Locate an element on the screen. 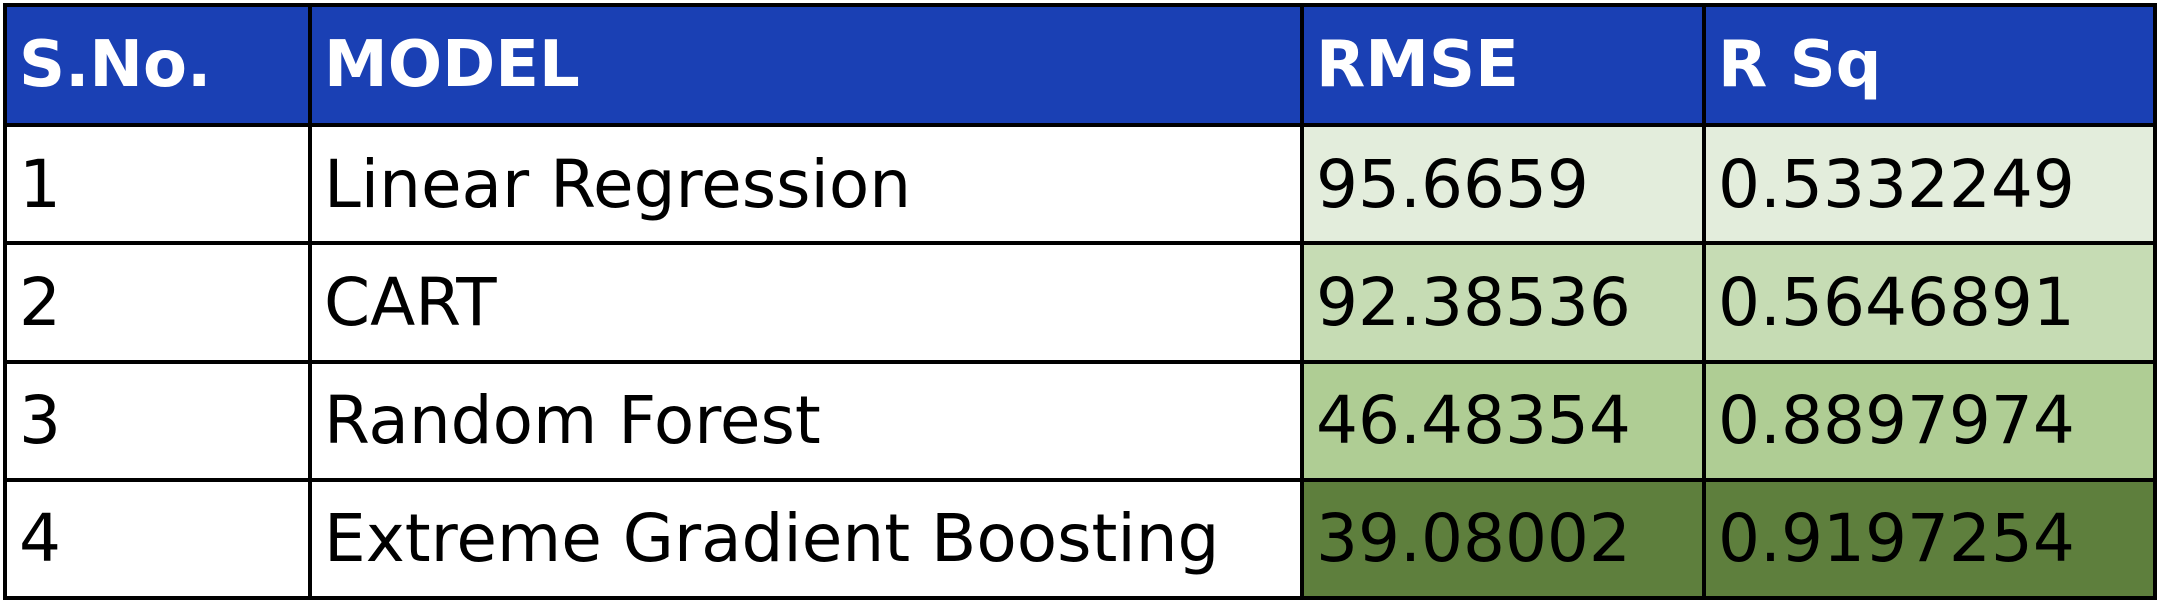 The width and height of the screenshot is (2158, 606). cell-model: Random Forest is located at coordinates (806, 420).